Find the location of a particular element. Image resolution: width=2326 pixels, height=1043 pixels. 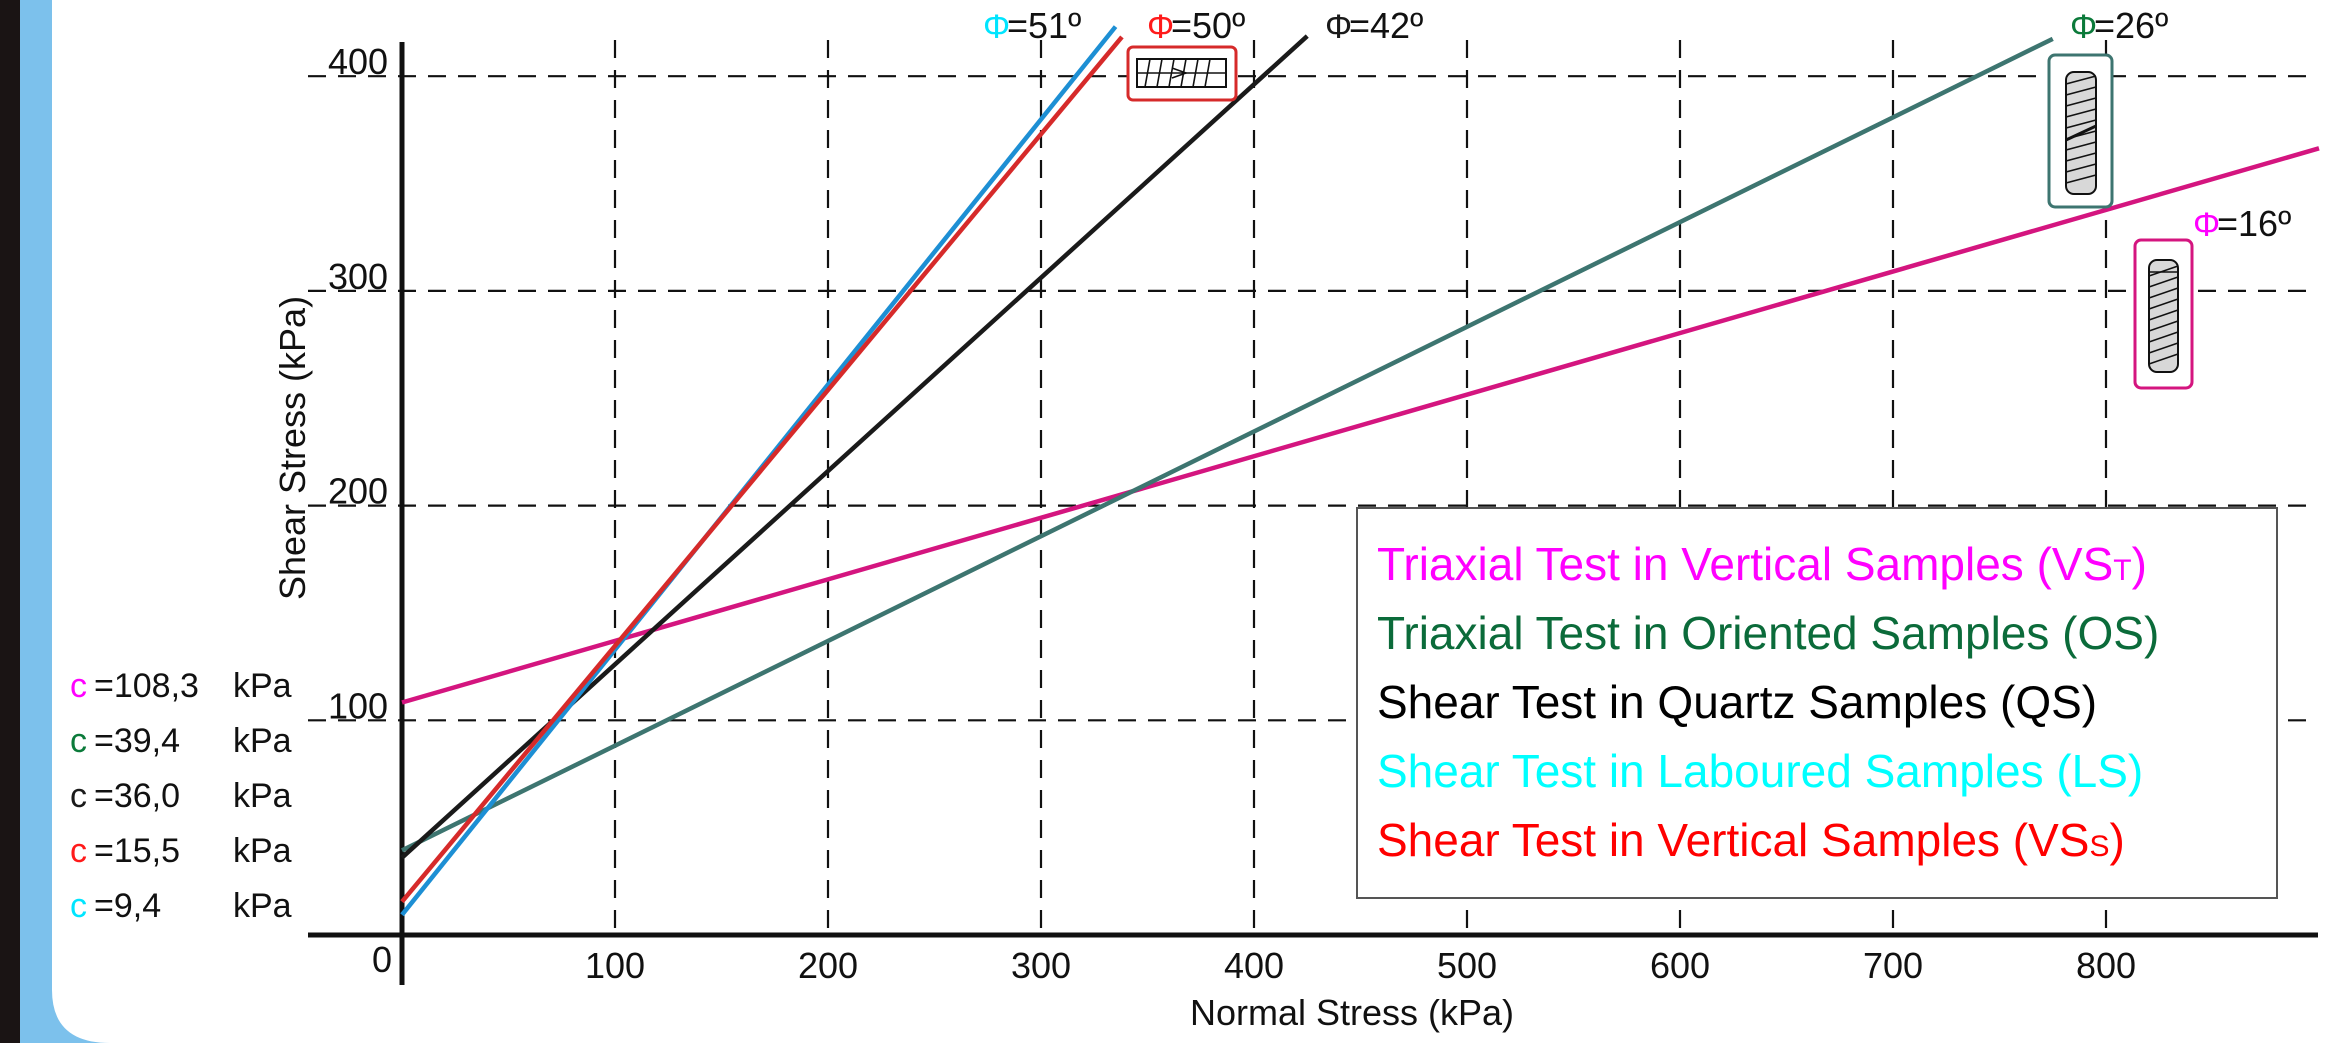

x-tick-label-100: 100 is located at coordinates (615, 965).